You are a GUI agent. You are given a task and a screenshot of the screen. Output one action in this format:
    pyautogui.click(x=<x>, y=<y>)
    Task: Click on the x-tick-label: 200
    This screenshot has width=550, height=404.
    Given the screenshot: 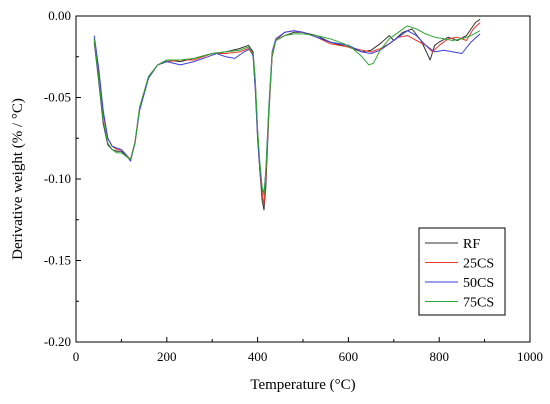 What is the action you would take?
    pyautogui.click(x=167, y=356)
    